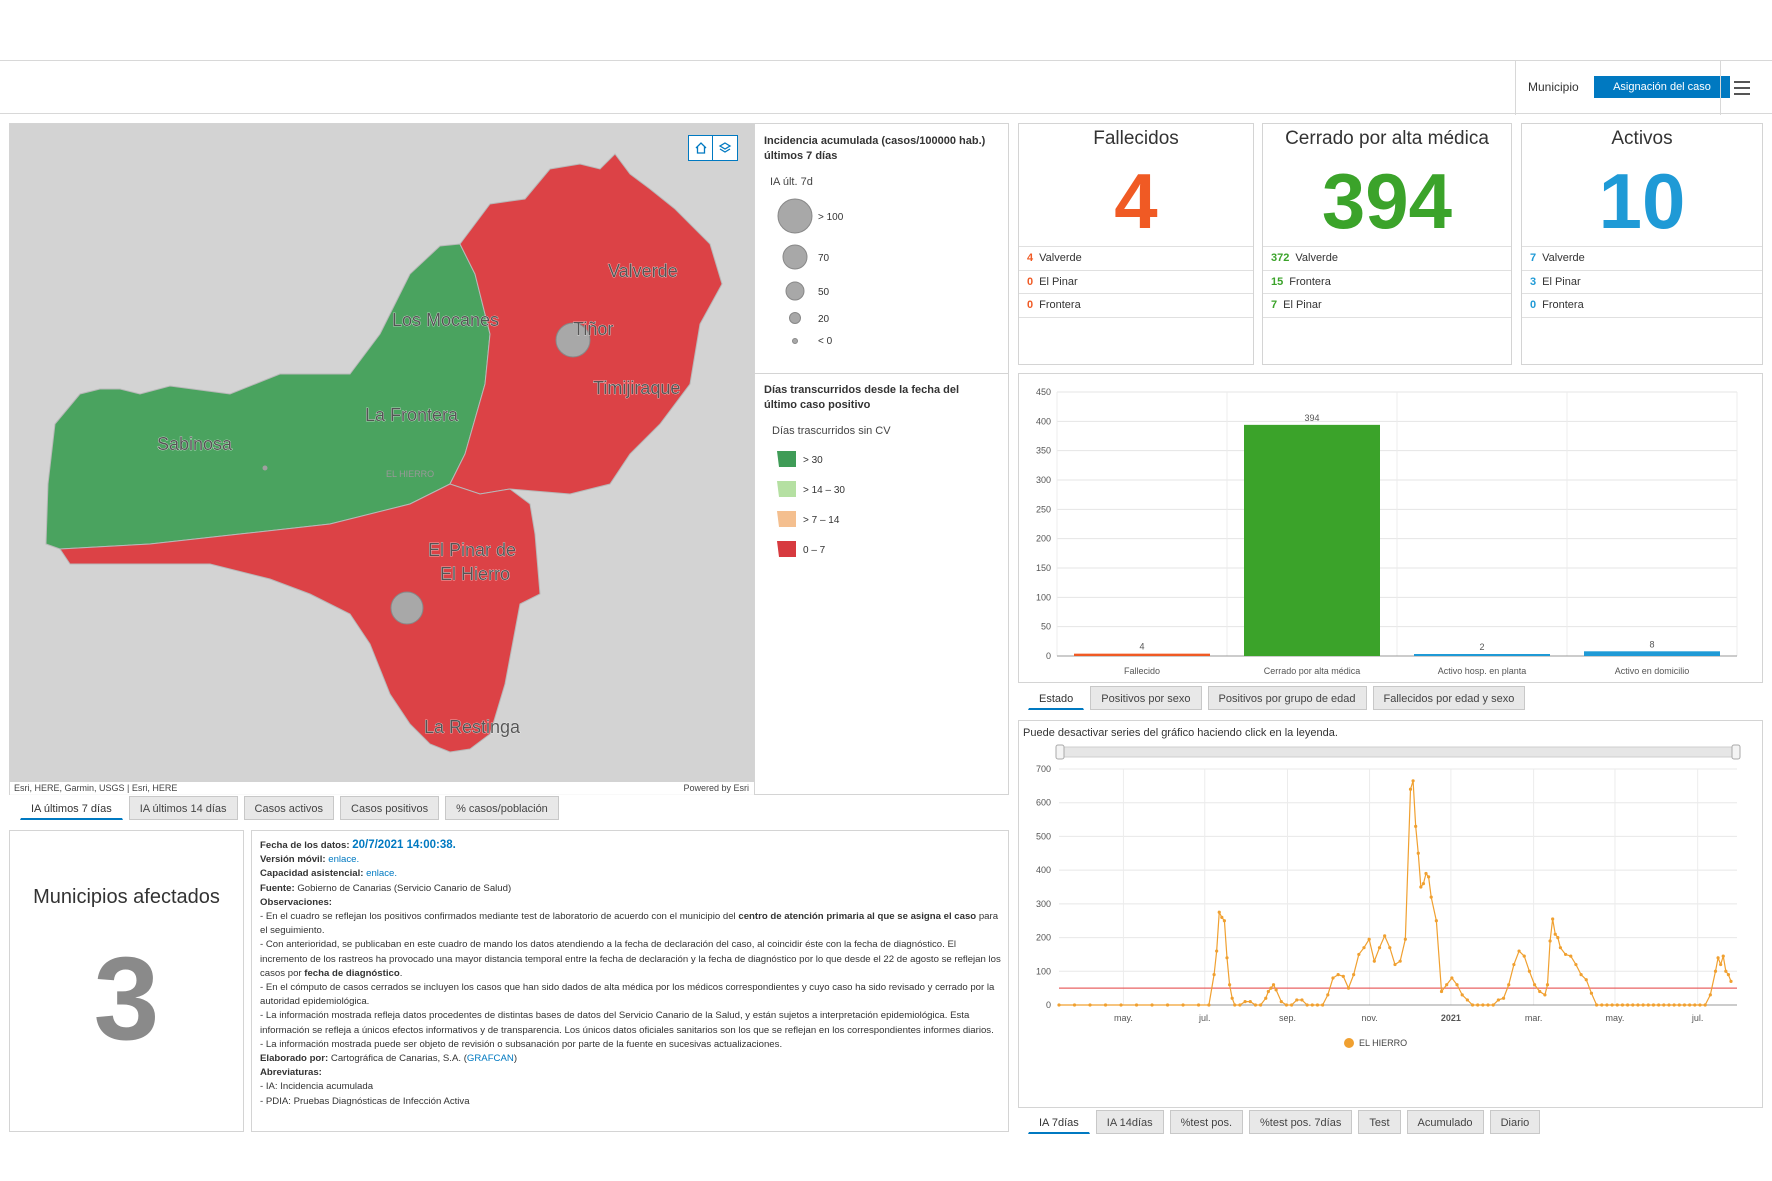 This screenshot has width=1772, height=1181. I want to click on map-label-el-hierro: EL HIERRO, so click(410, 474).